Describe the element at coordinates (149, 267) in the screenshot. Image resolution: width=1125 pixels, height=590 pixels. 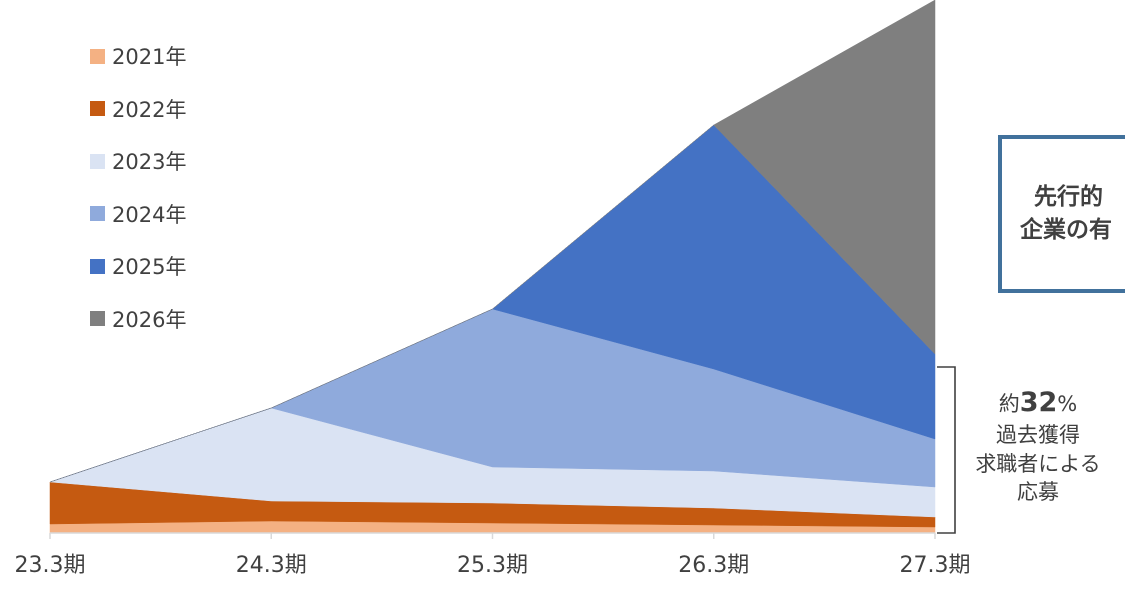
I see `legend-label: 2025年` at that location.